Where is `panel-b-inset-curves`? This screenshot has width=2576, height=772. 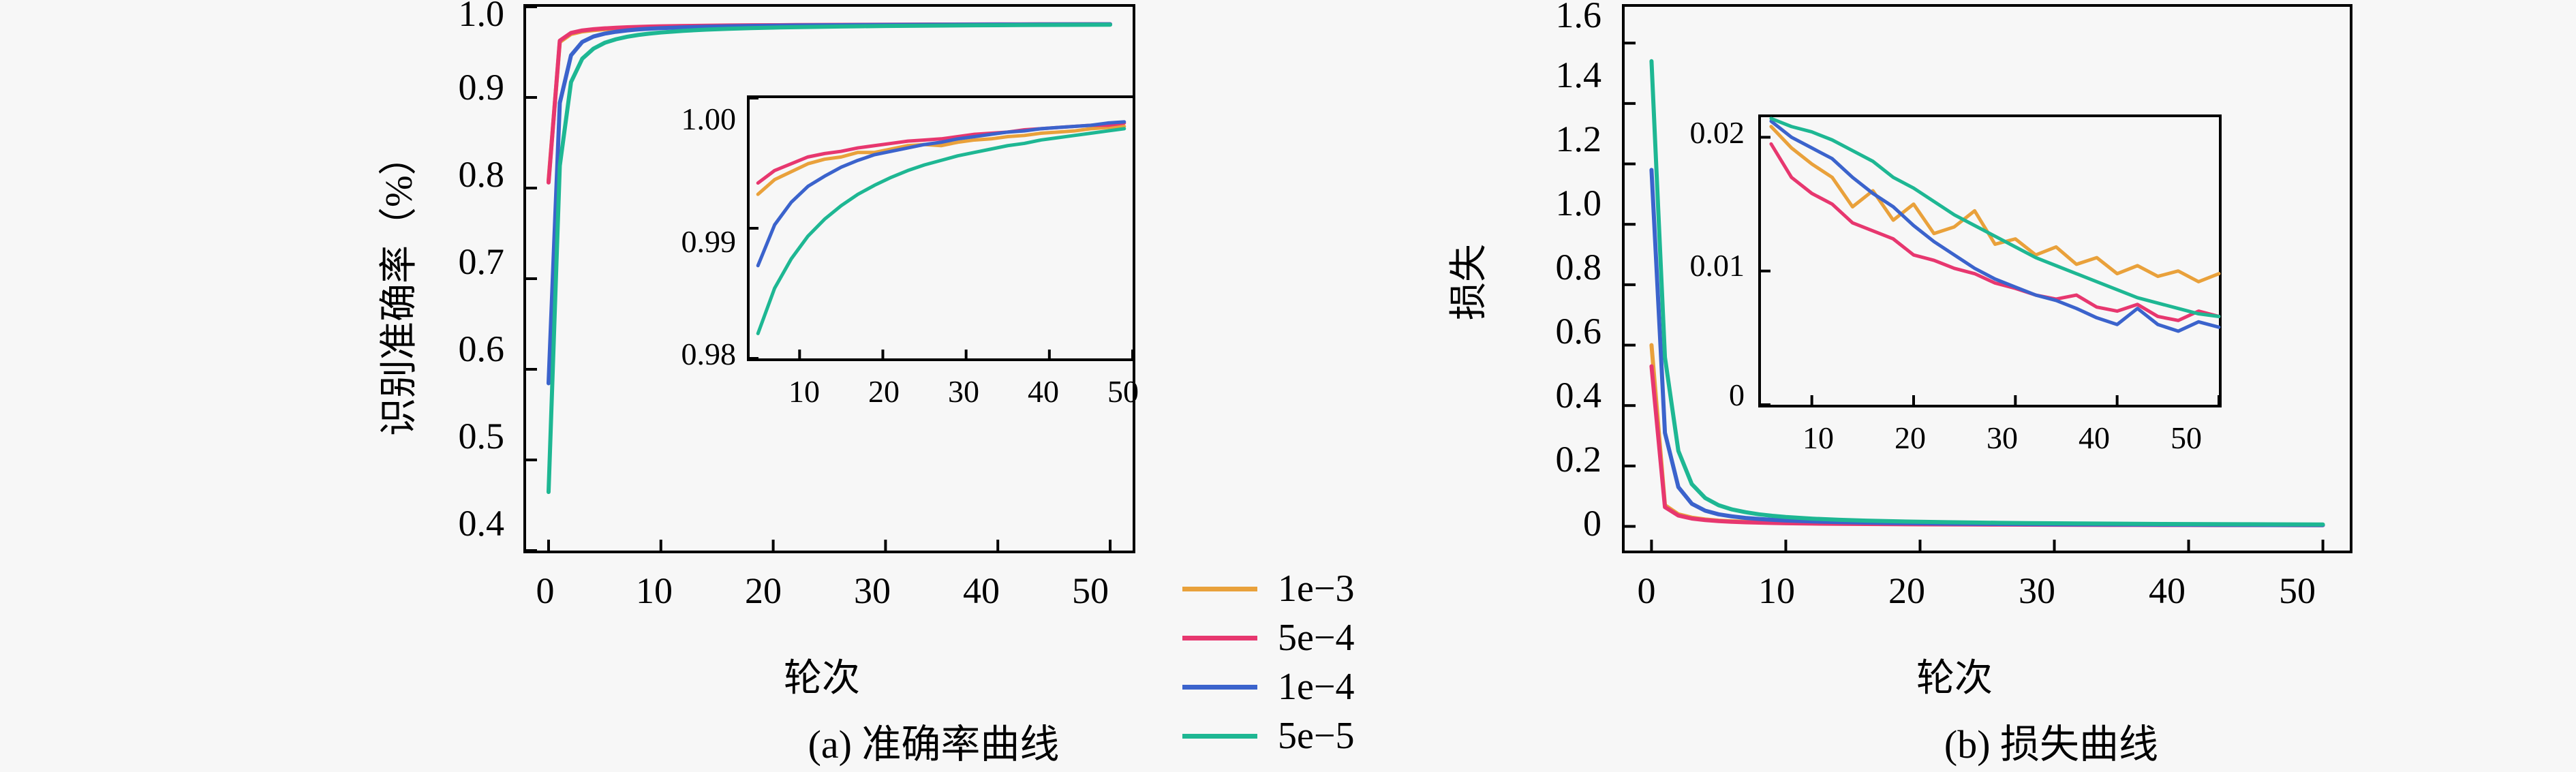 panel-b-inset-curves is located at coordinates (1991, 261).